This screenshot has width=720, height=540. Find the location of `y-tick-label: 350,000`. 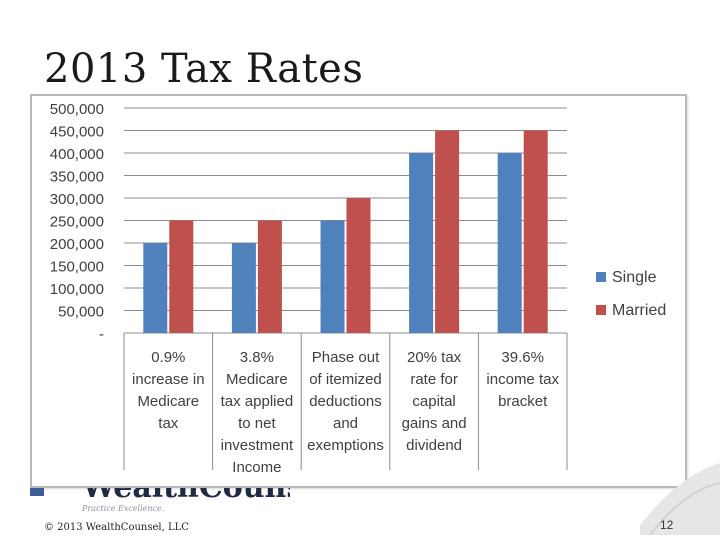

y-tick-label: 350,000 is located at coordinates (77, 177).